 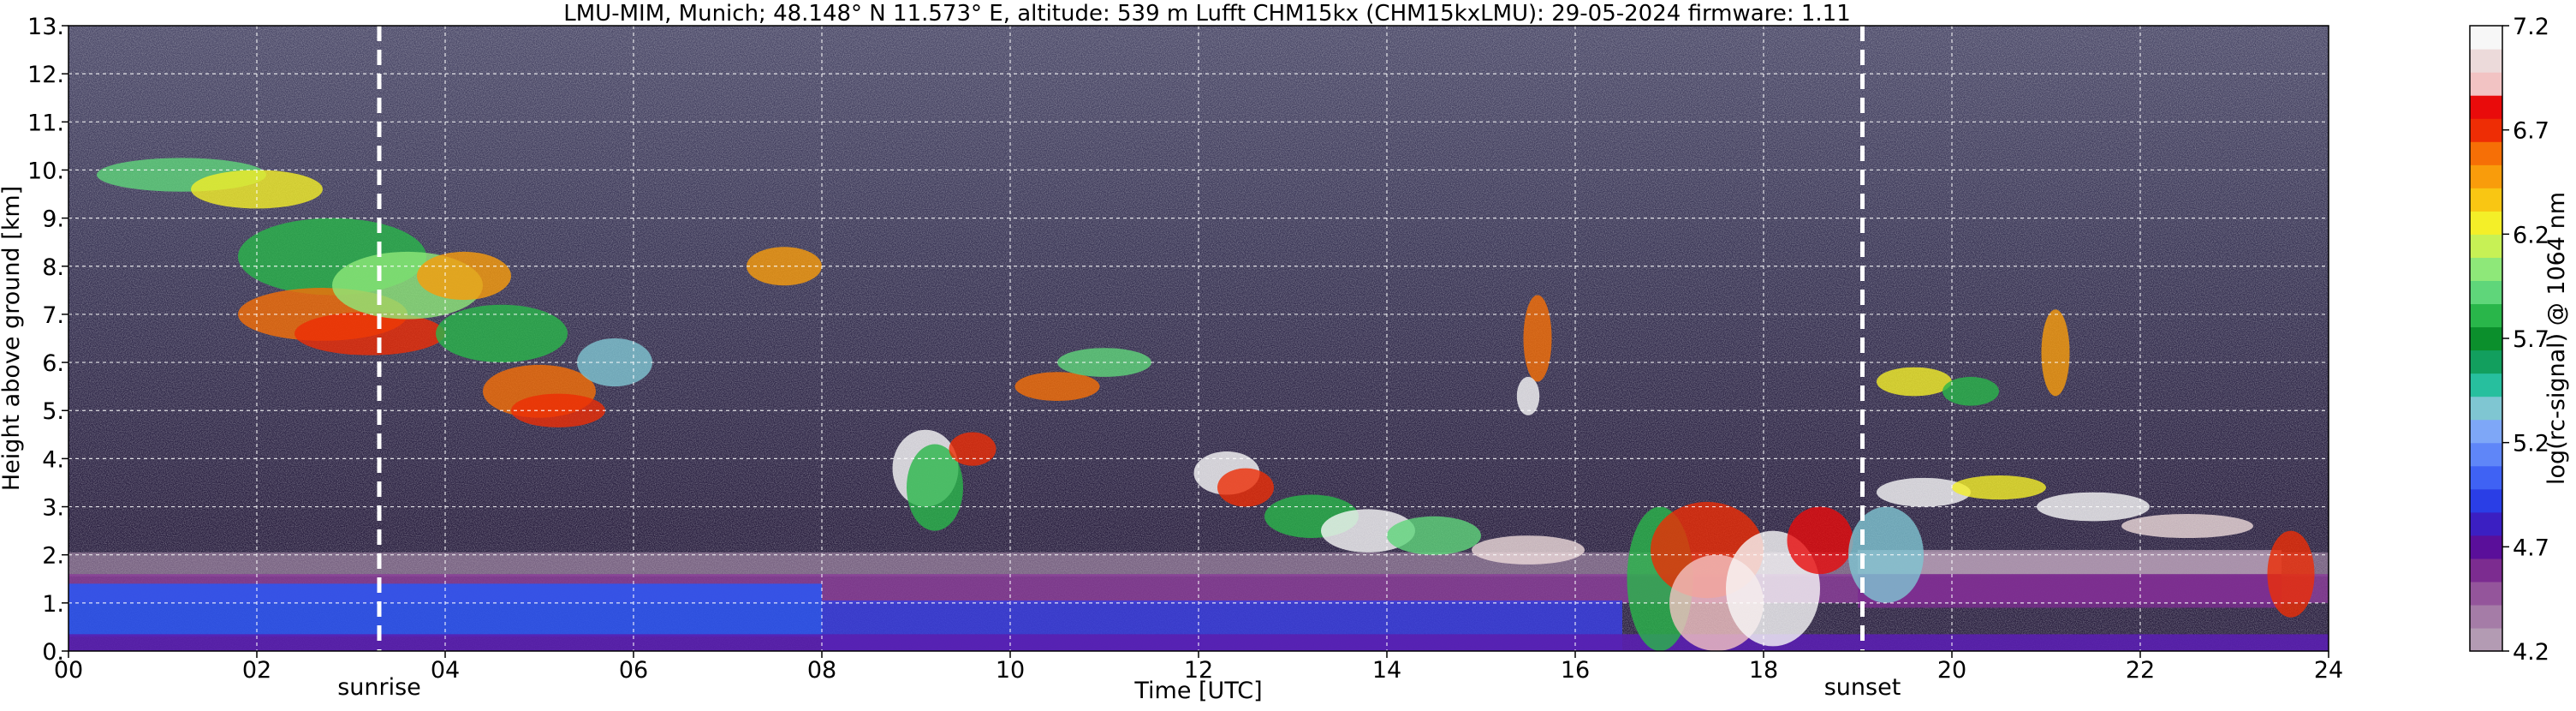 What do you see at coordinates (446, 670) in the screenshot?
I see `x-tick-label: 04` at bounding box center [446, 670].